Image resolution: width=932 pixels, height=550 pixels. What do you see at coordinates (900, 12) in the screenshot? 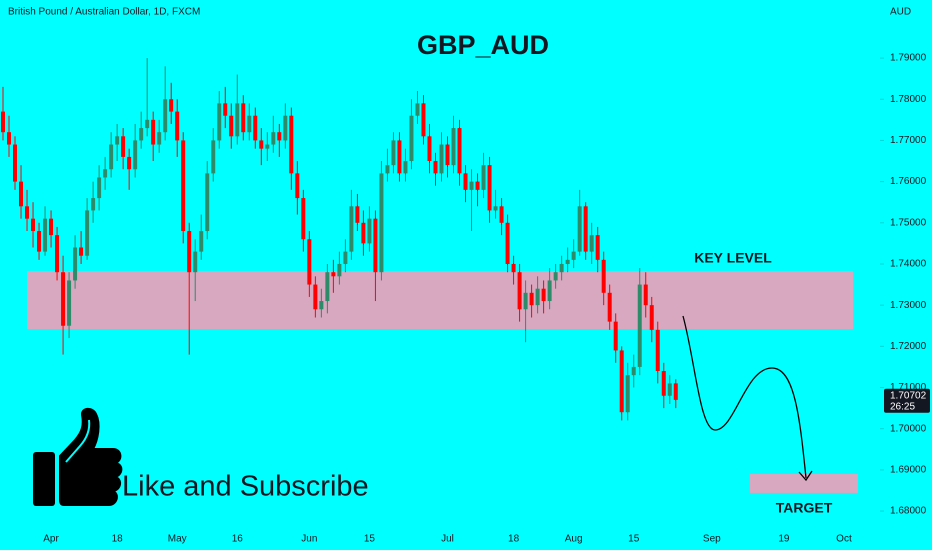
I see `currency-label: AUD` at bounding box center [900, 12].